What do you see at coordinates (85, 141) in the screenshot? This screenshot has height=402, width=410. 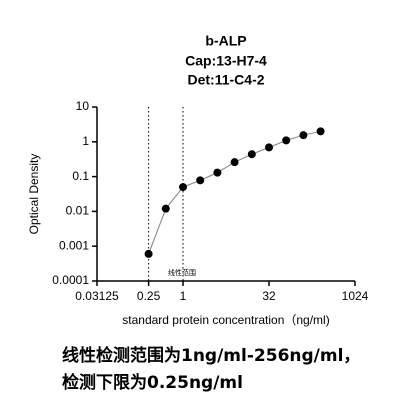 I see `y-tick-label: 1` at bounding box center [85, 141].